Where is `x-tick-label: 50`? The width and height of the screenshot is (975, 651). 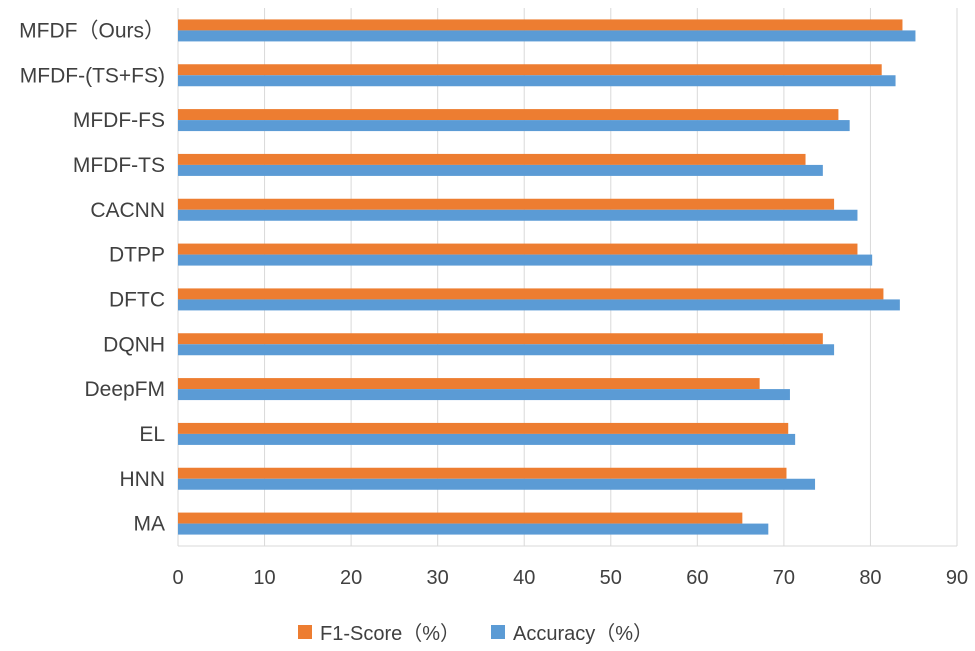
x-tick-label: 50 is located at coordinates (611, 578).